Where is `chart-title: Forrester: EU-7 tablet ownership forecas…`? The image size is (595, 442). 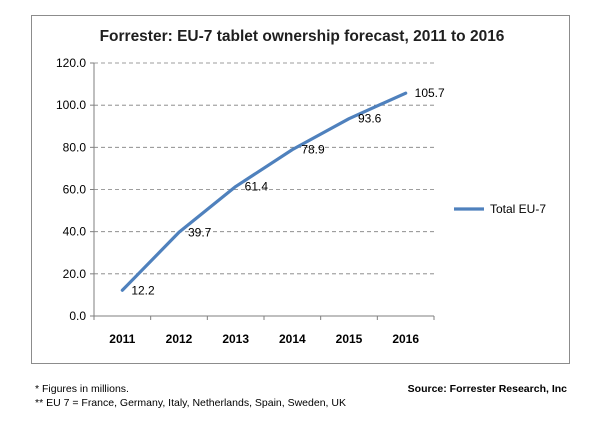 chart-title: Forrester: EU-7 tablet ownership forecas… is located at coordinates (302, 36).